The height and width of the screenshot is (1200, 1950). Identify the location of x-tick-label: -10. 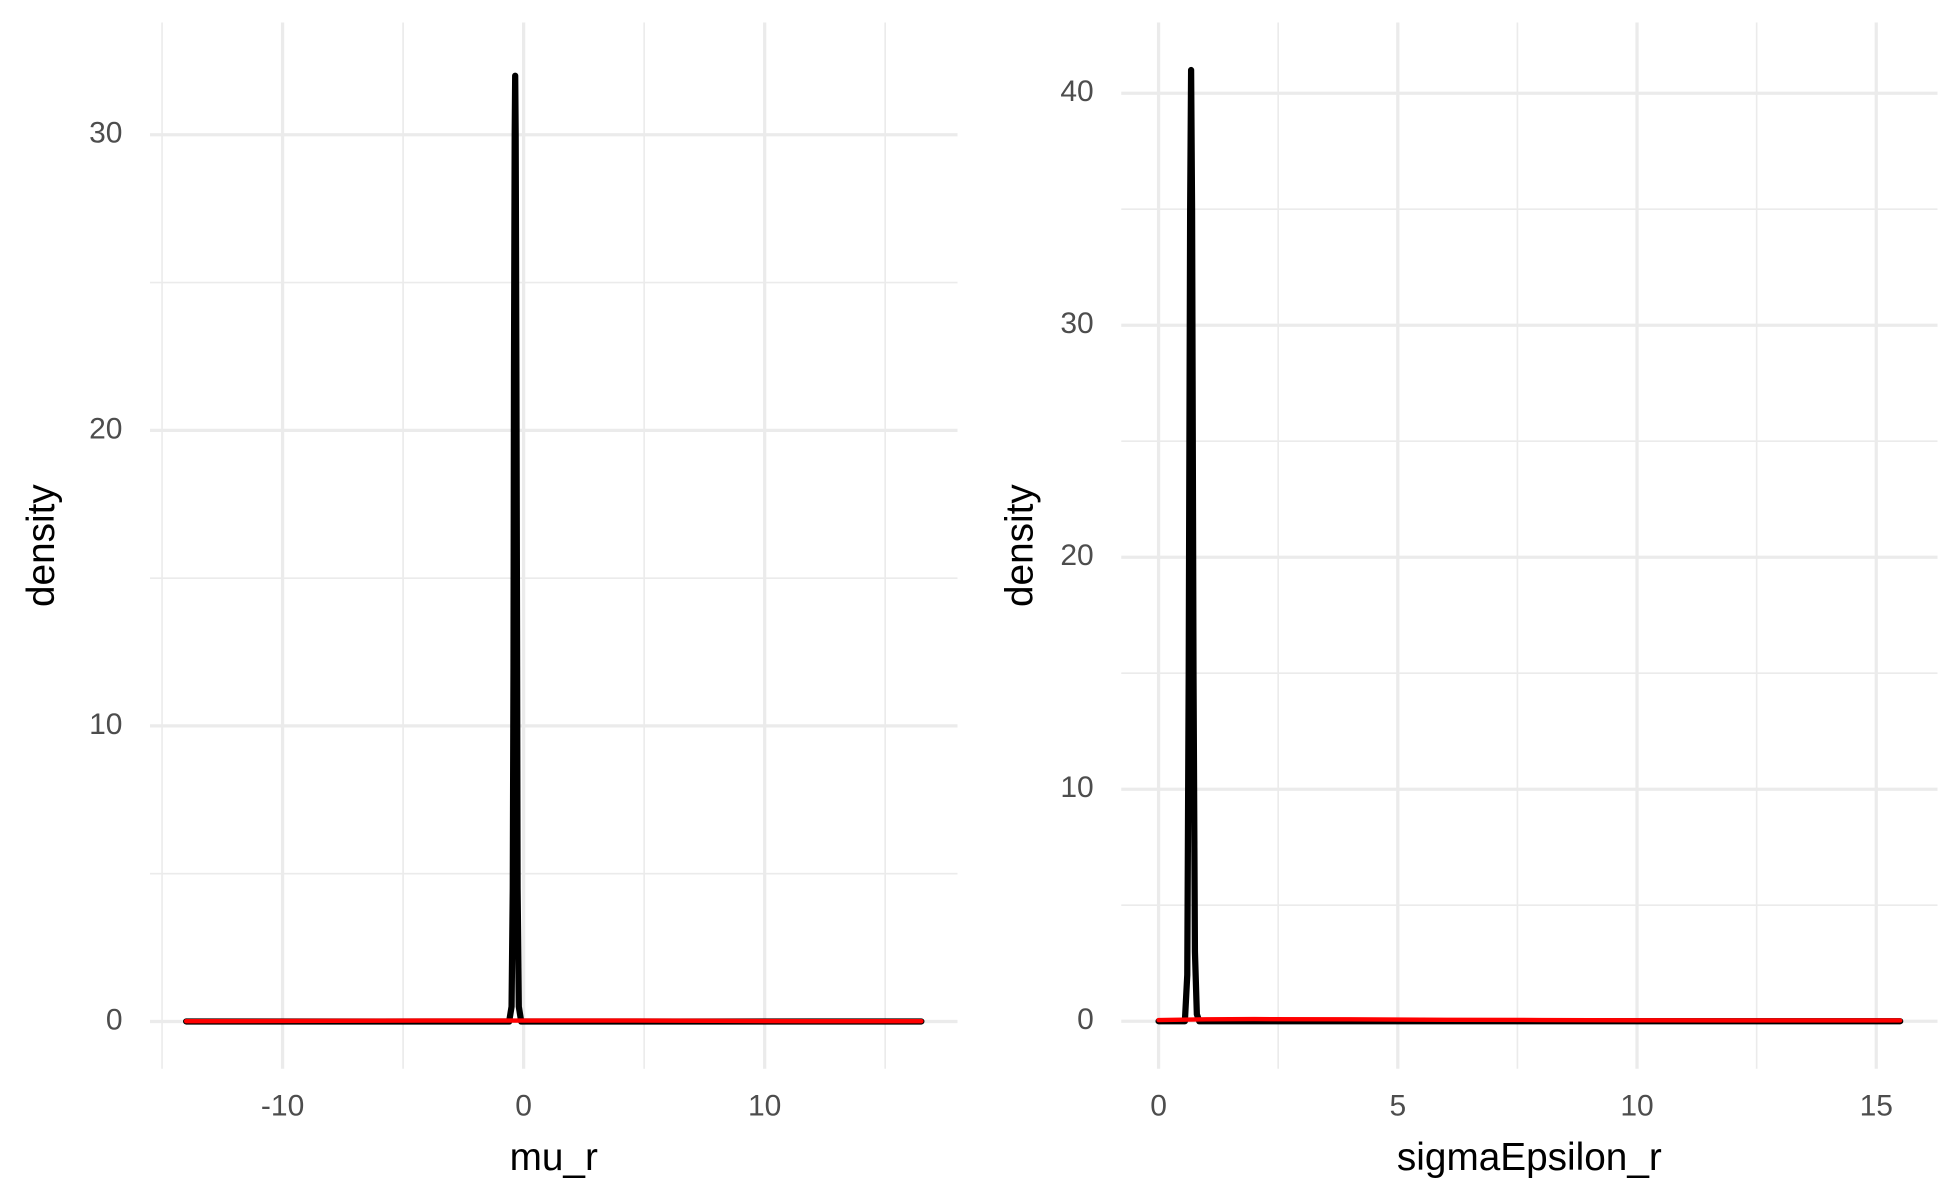
(282, 1105).